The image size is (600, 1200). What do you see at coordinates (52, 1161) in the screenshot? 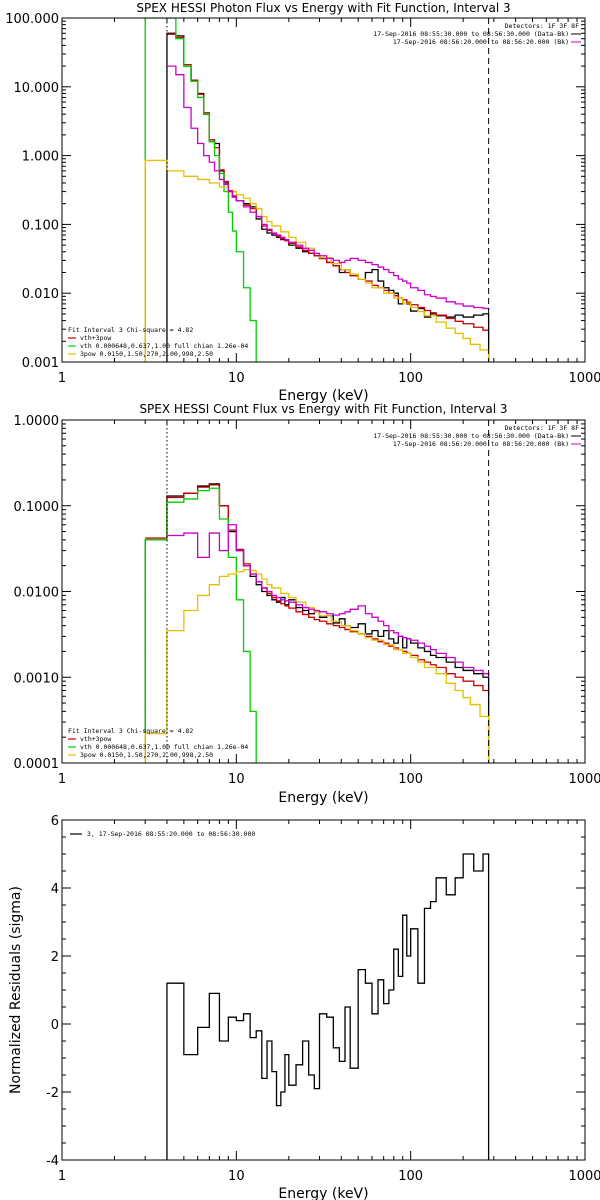
I see `y-tick-label: -4` at bounding box center [52, 1161].